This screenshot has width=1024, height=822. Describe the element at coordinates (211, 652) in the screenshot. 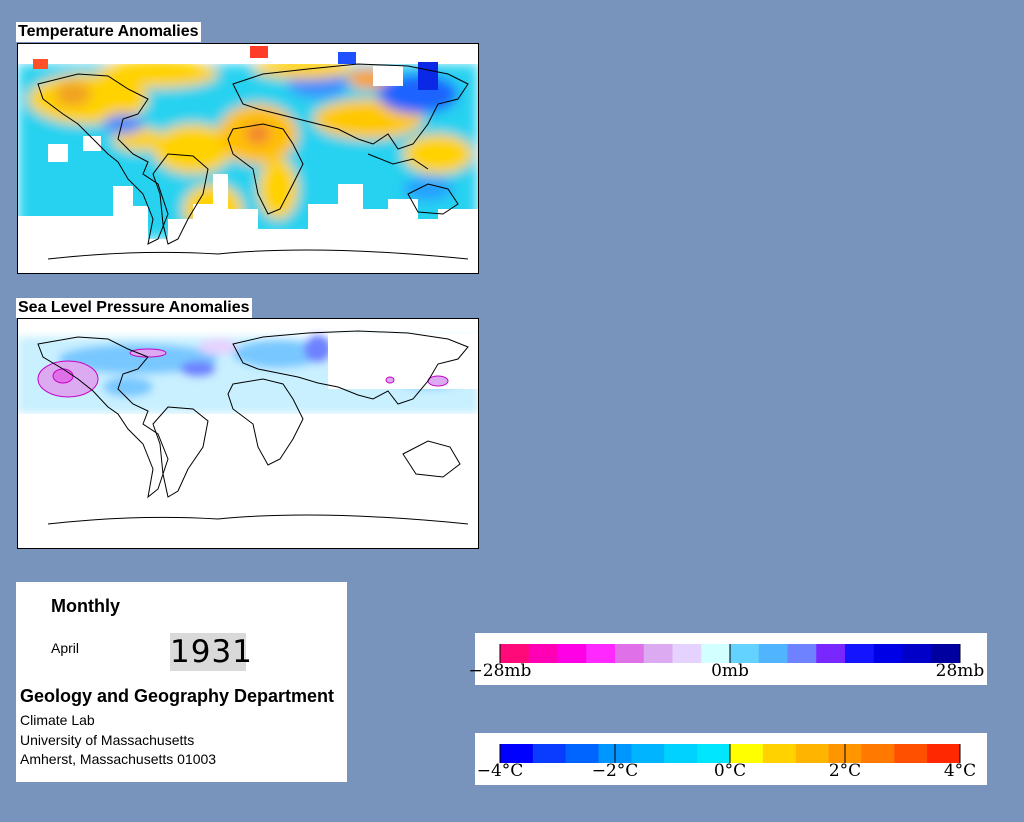

I see `year-display: 1931` at that location.